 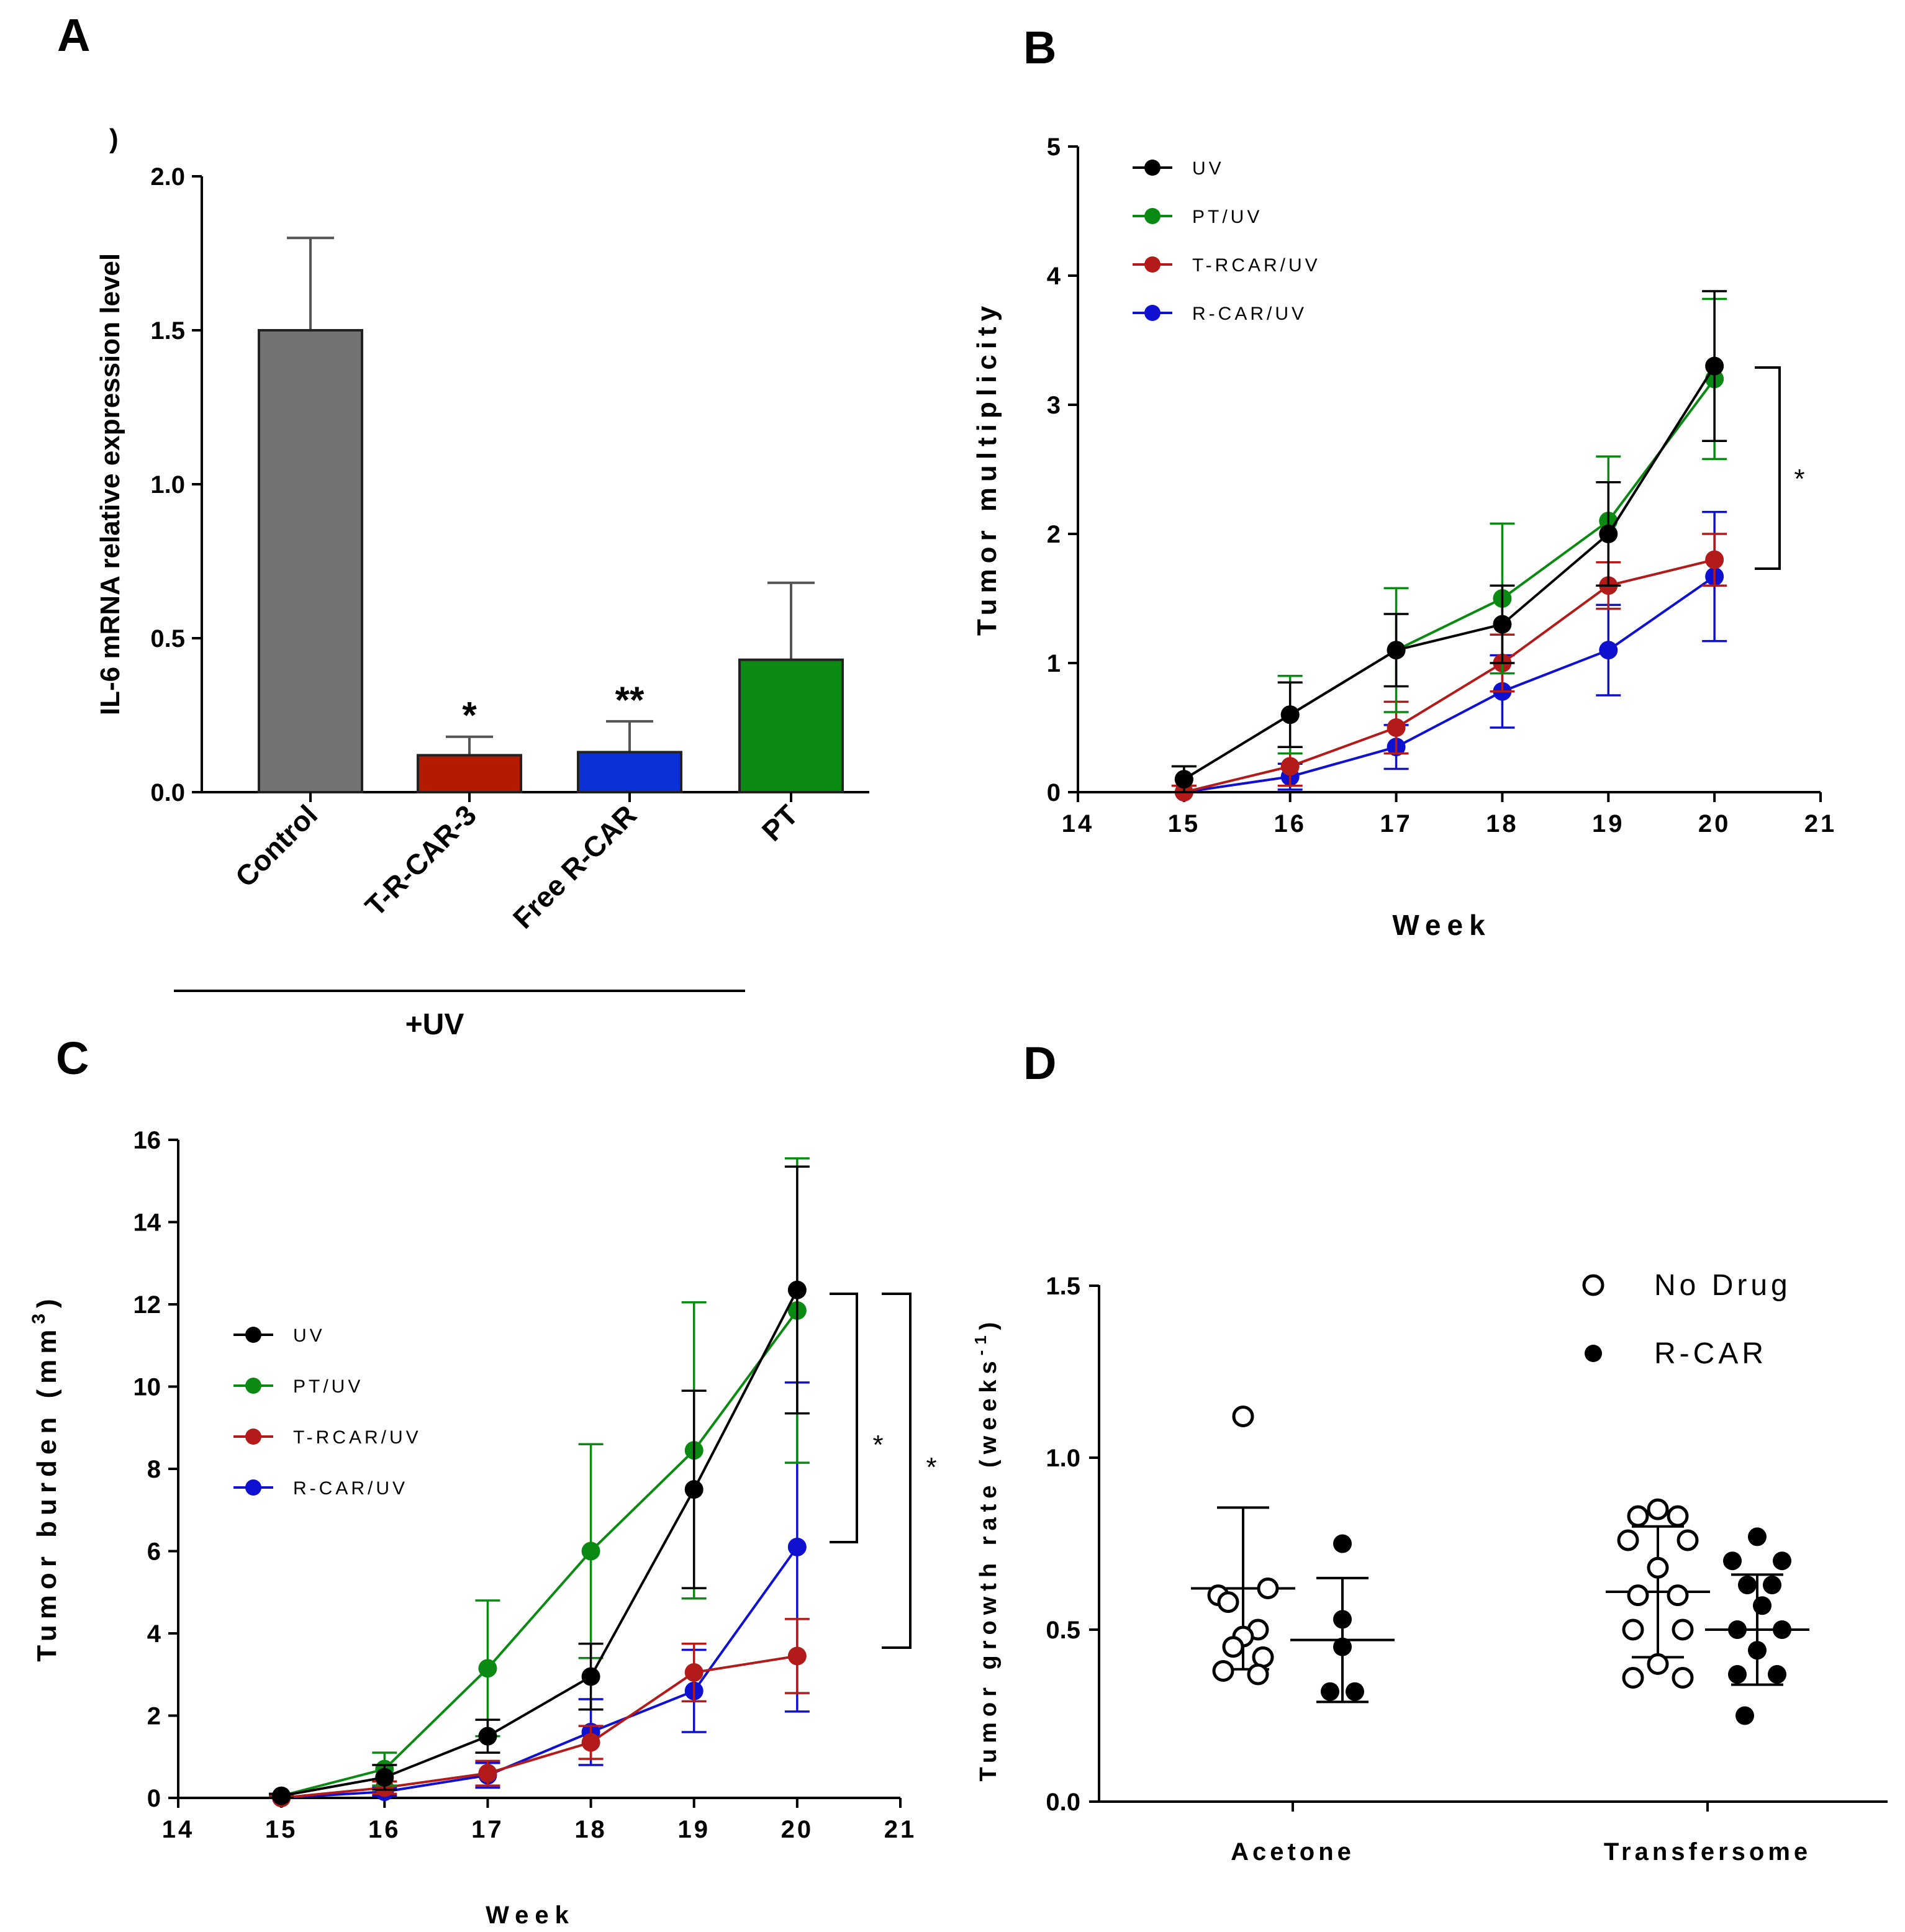 I want to click on panel-a-y-tick-label: 2.0, so click(x=167, y=177).